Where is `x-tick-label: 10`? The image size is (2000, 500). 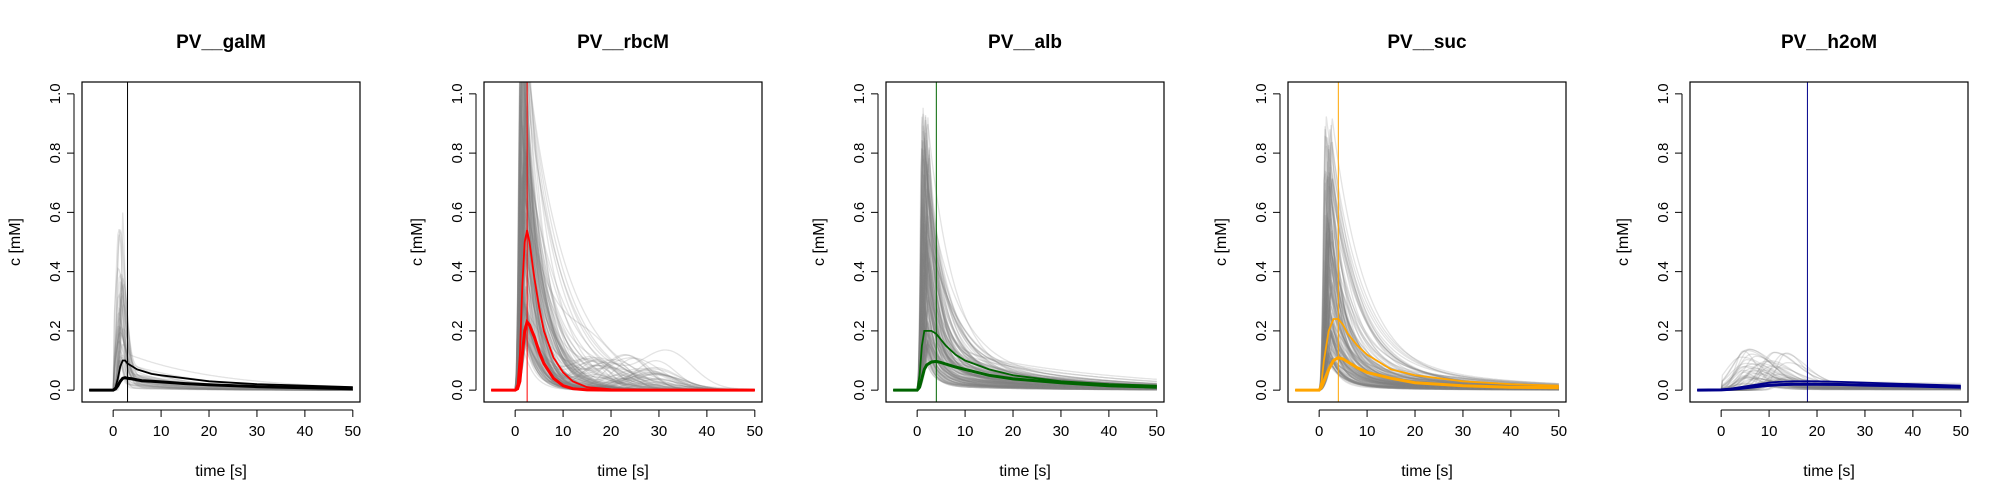 x-tick-label: 10 is located at coordinates (1367, 431).